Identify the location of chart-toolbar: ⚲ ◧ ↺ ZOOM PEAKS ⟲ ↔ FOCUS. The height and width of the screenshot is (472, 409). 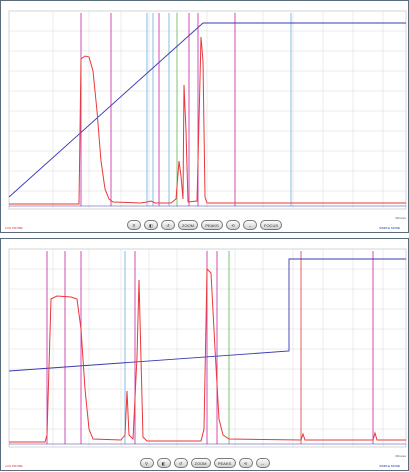
(204, 225).